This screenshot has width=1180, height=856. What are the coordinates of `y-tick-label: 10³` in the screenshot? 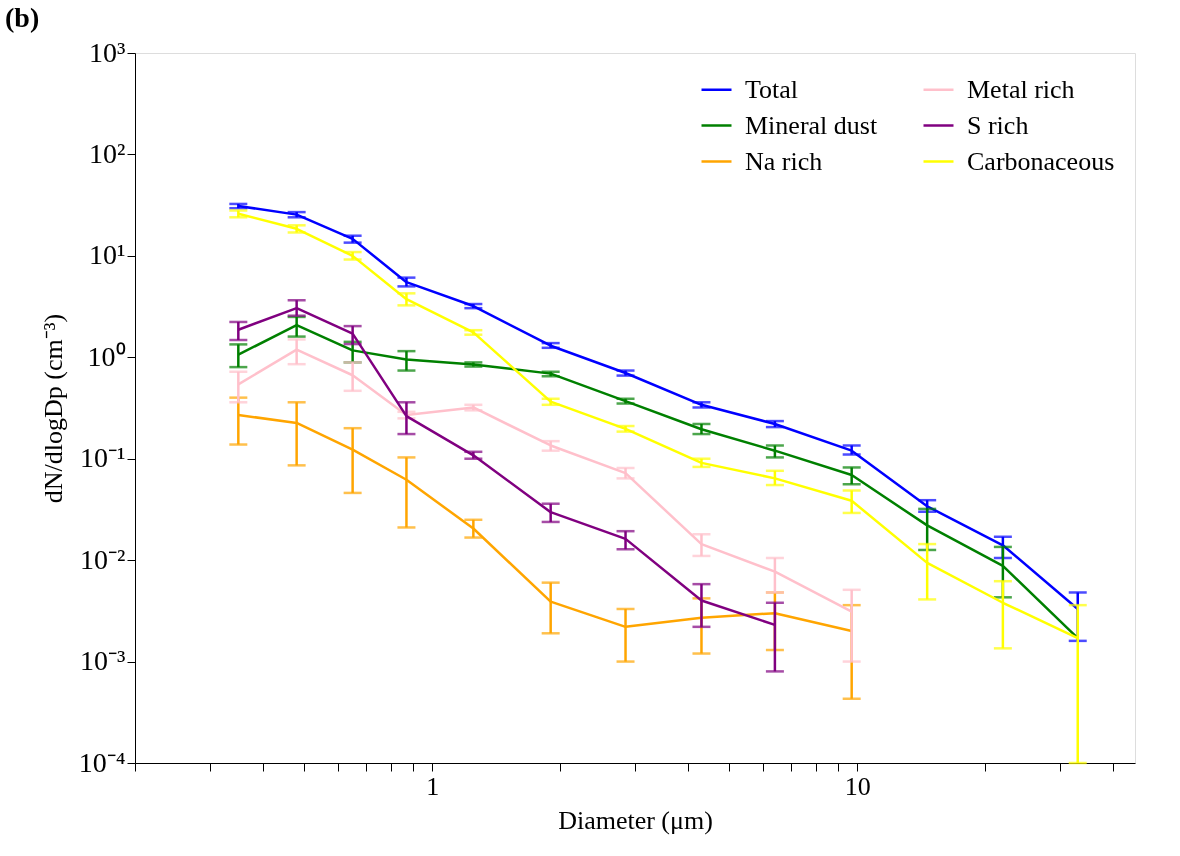 It's located at (107, 52).